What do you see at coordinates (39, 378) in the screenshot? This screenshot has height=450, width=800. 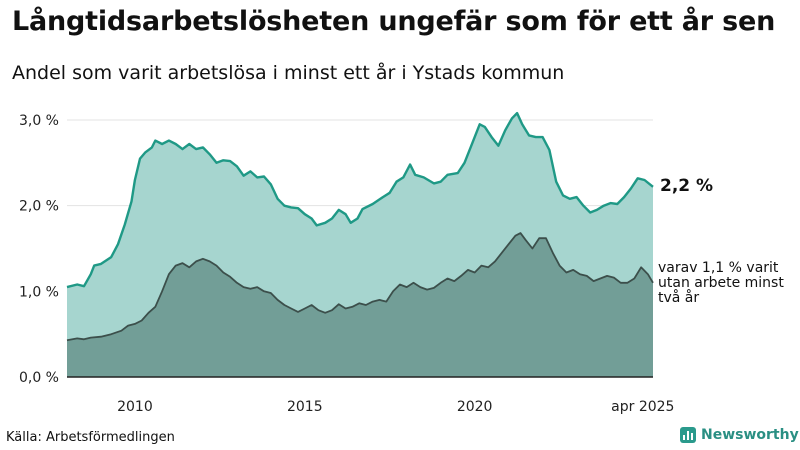 I see `y-tick-label: 0,0 %` at bounding box center [39, 378].